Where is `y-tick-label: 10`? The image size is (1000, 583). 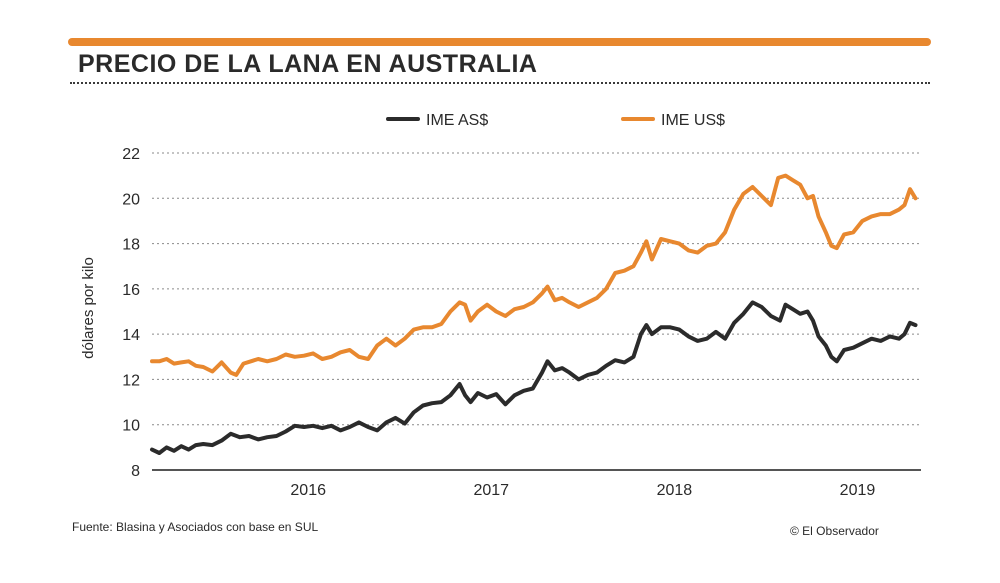 y-tick-label: 10 is located at coordinates (131, 426).